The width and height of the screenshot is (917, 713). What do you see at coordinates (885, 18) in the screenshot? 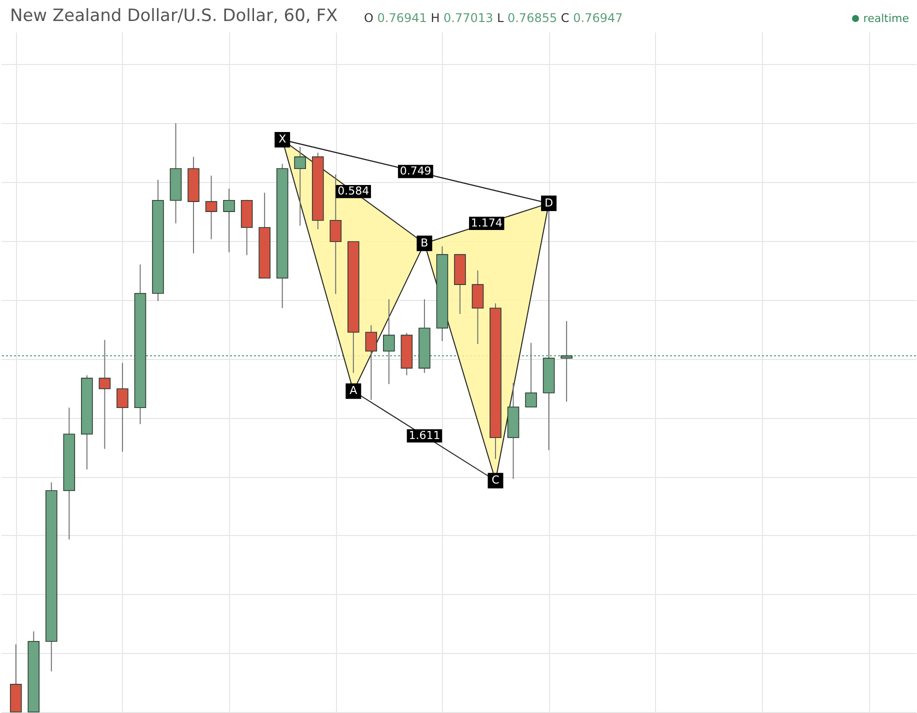
I see `text: realtime` at bounding box center [885, 18].